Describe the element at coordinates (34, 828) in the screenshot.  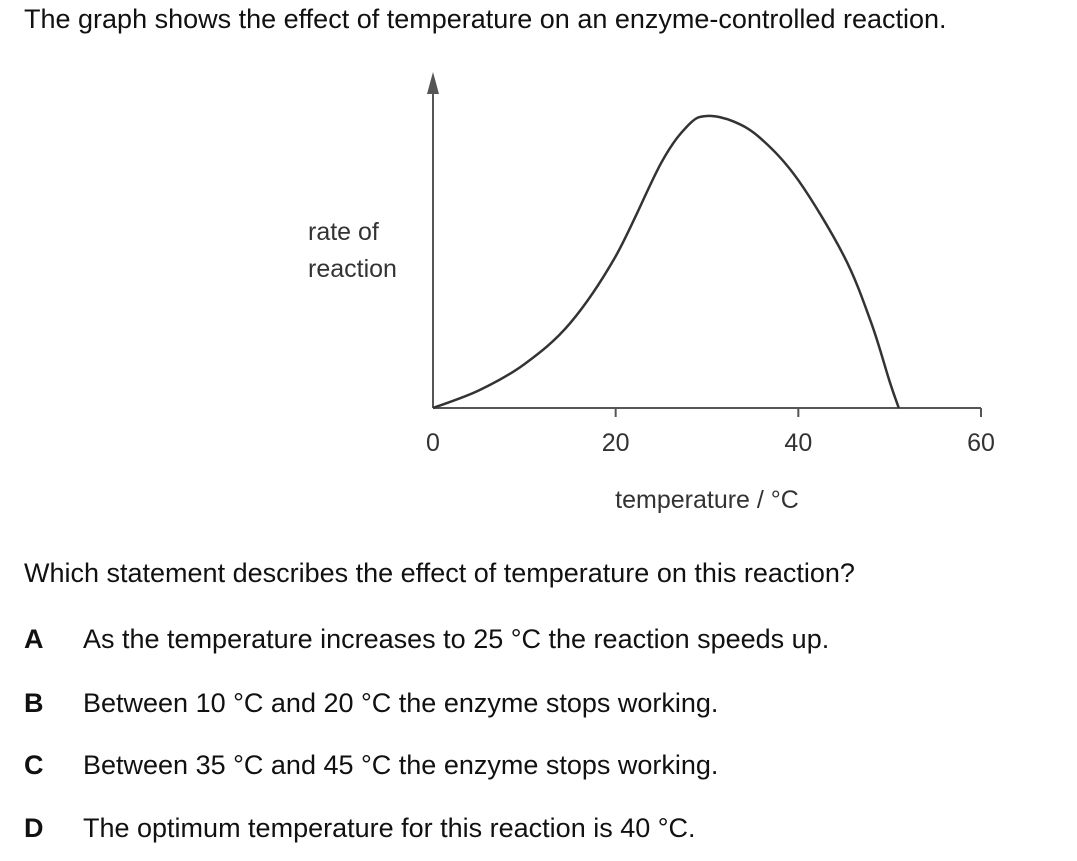
I see `option-d-letter: D` at that location.